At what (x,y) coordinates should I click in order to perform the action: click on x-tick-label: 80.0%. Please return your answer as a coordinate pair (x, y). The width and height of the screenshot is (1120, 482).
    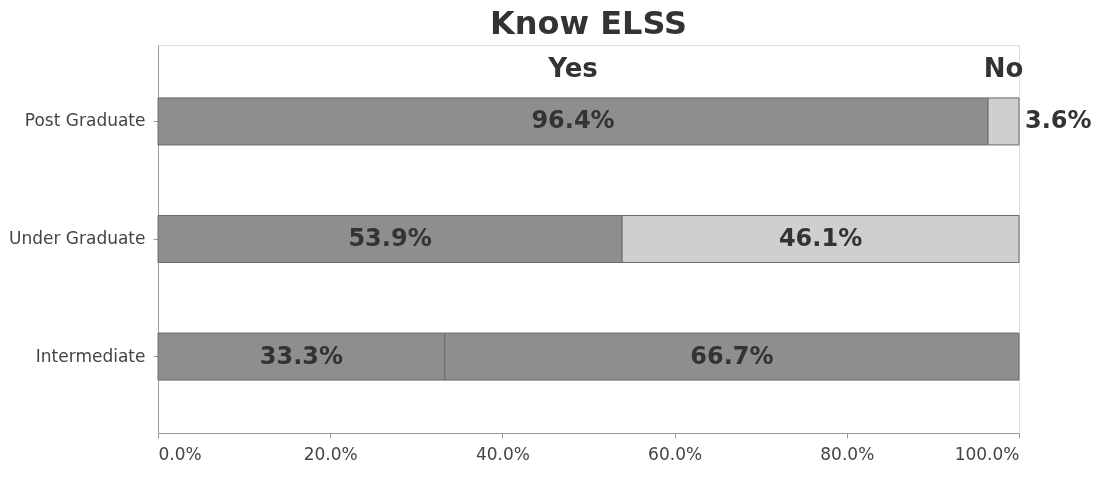
    Looking at the image, I should click on (847, 453).